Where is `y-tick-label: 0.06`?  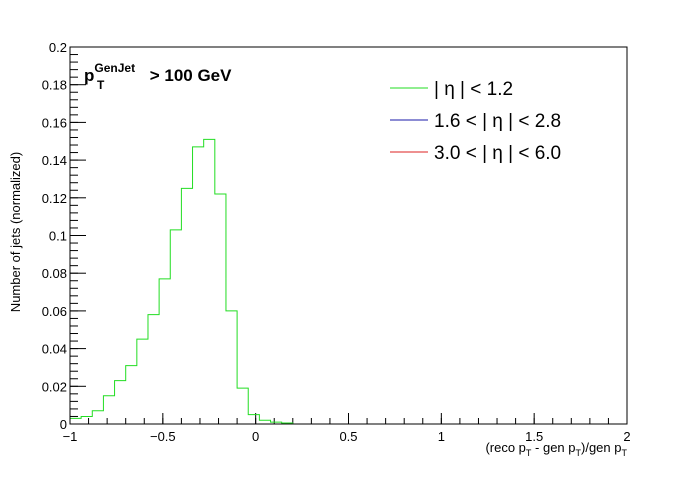 y-tick-label: 0.06 is located at coordinates (54, 311).